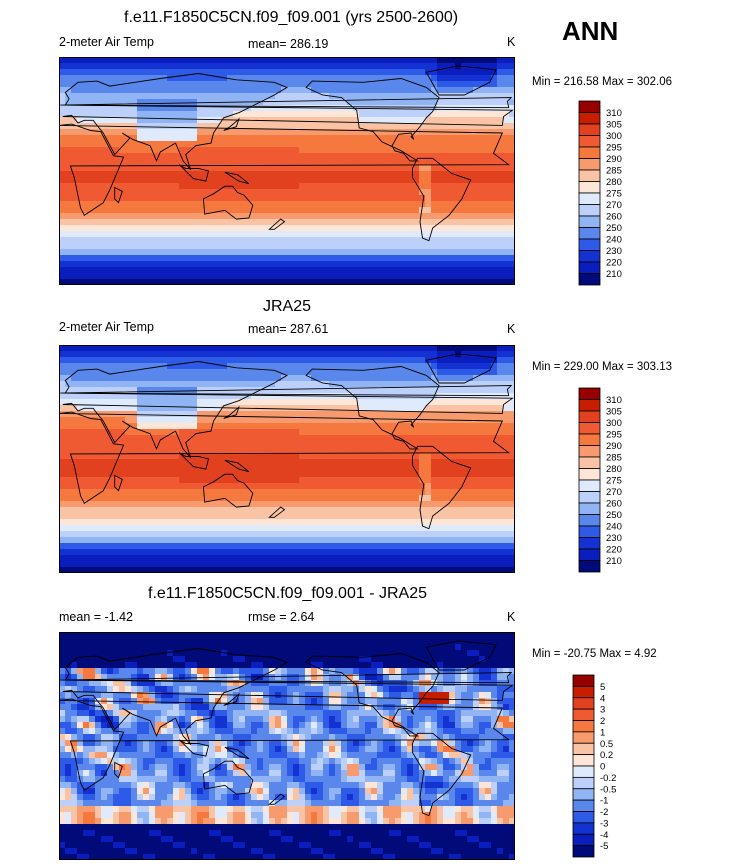  I want to click on panel-3-minmax: Min = -20.75 Max = 4.92, so click(594, 654).